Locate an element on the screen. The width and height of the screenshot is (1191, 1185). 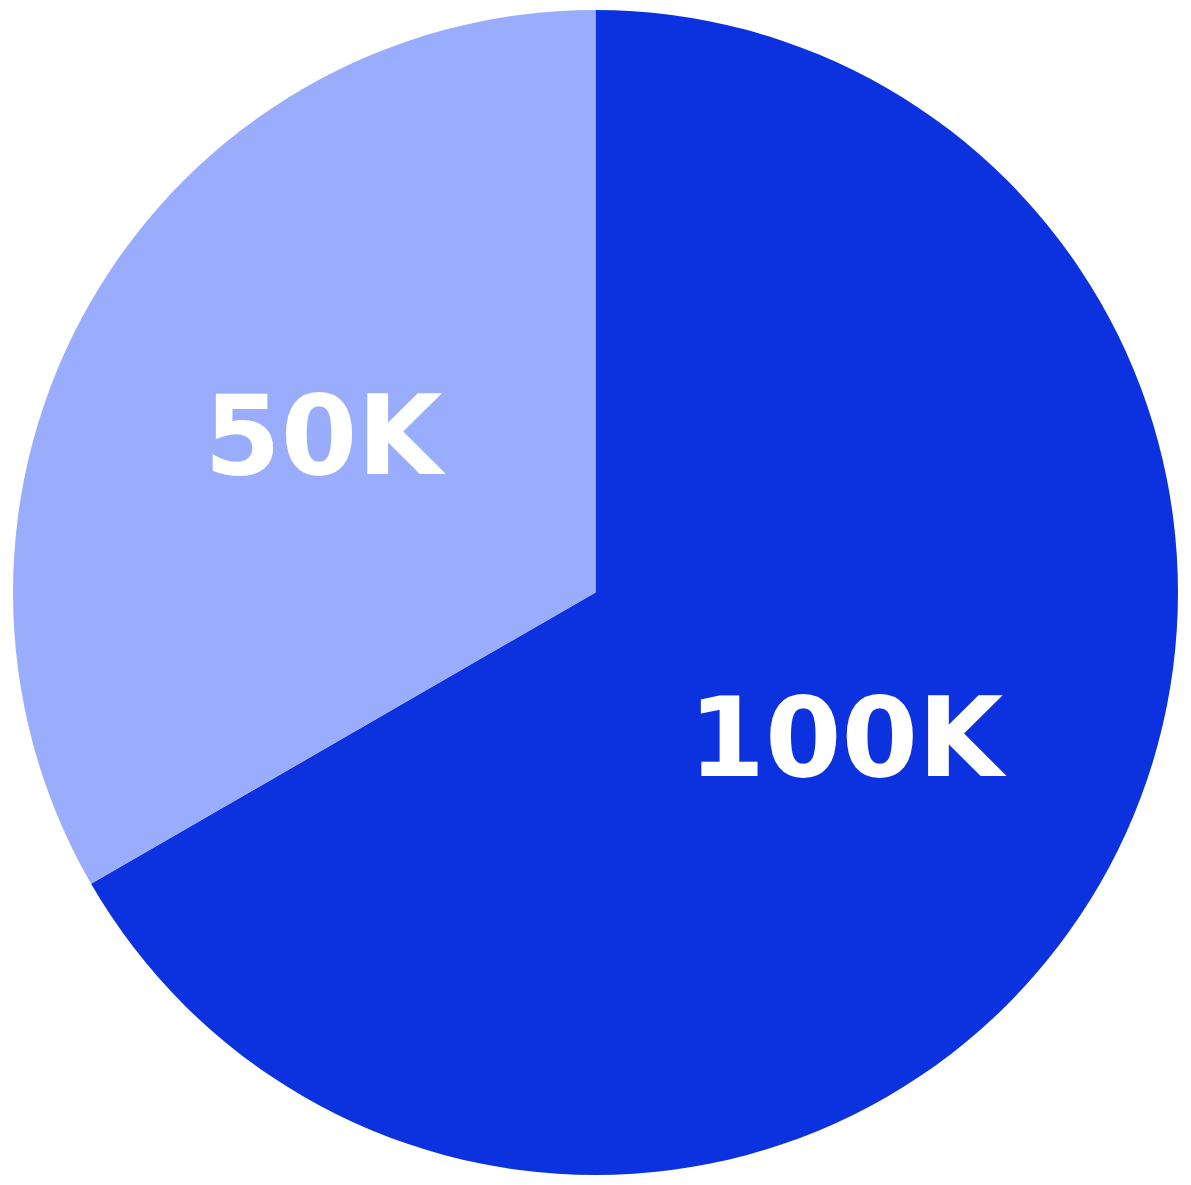
data-label: 100K is located at coordinates (848, 738).